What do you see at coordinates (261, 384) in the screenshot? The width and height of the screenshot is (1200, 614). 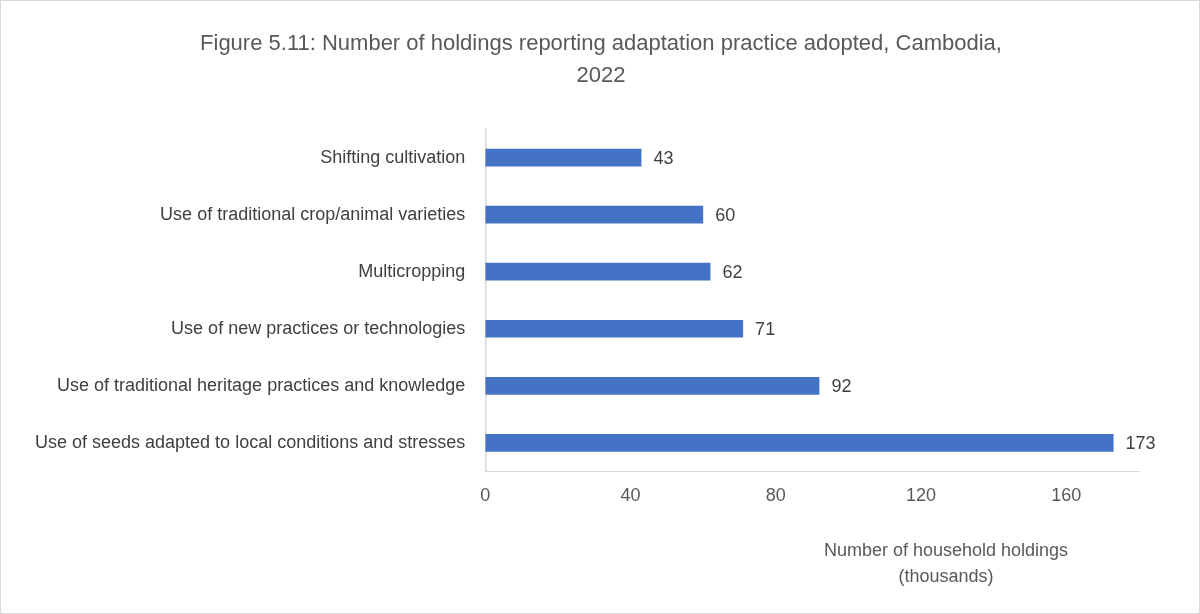 I see `y-tick-label: Use of traditional heritage practices and knowledge` at bounding box center [261, 384].